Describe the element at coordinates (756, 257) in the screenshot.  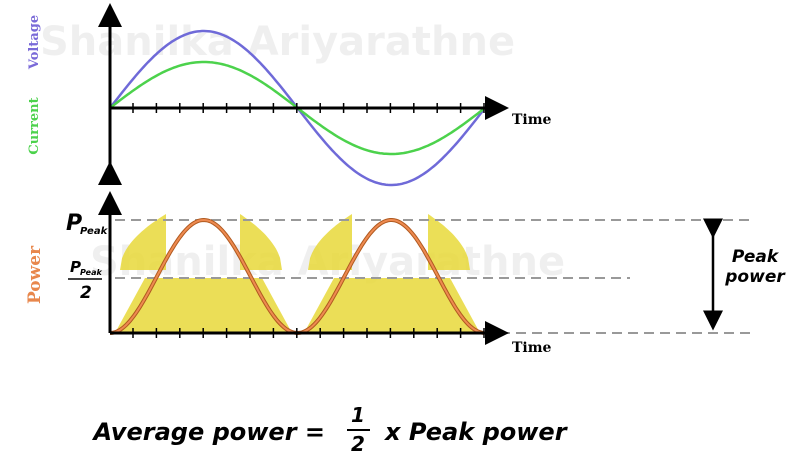
I see `peak-power-label: Peak` at that location.